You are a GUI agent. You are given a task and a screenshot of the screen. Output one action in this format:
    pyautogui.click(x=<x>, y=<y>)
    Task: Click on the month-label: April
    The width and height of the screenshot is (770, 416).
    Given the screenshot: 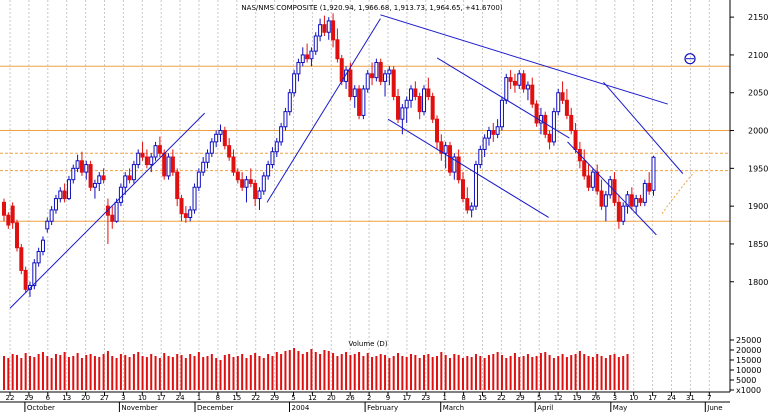 What is the action you would take?
    pyautogui.click(x=545, y=408)
    